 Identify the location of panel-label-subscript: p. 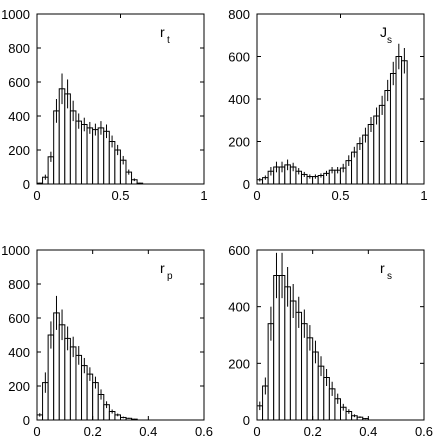
(170, 276).